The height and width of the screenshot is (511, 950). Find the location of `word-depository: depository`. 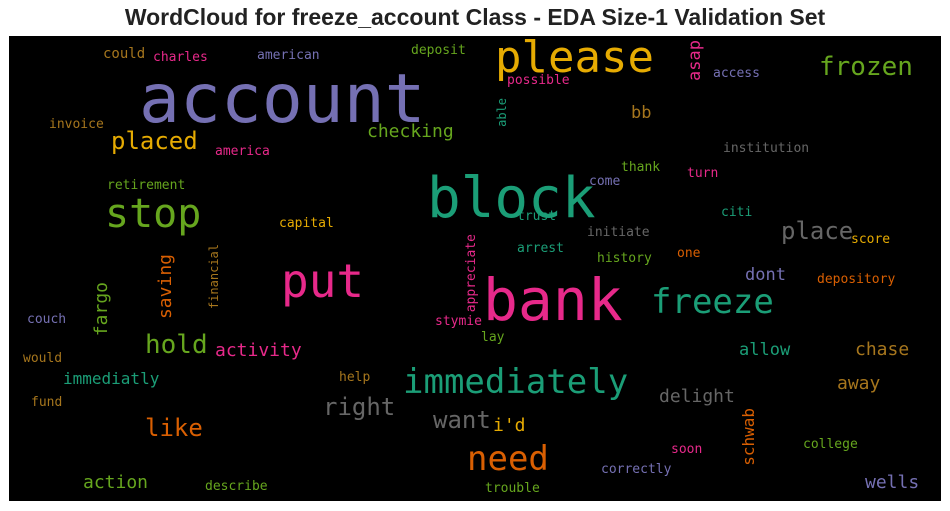

word-depository: depository is located at coordinates (856, 279).